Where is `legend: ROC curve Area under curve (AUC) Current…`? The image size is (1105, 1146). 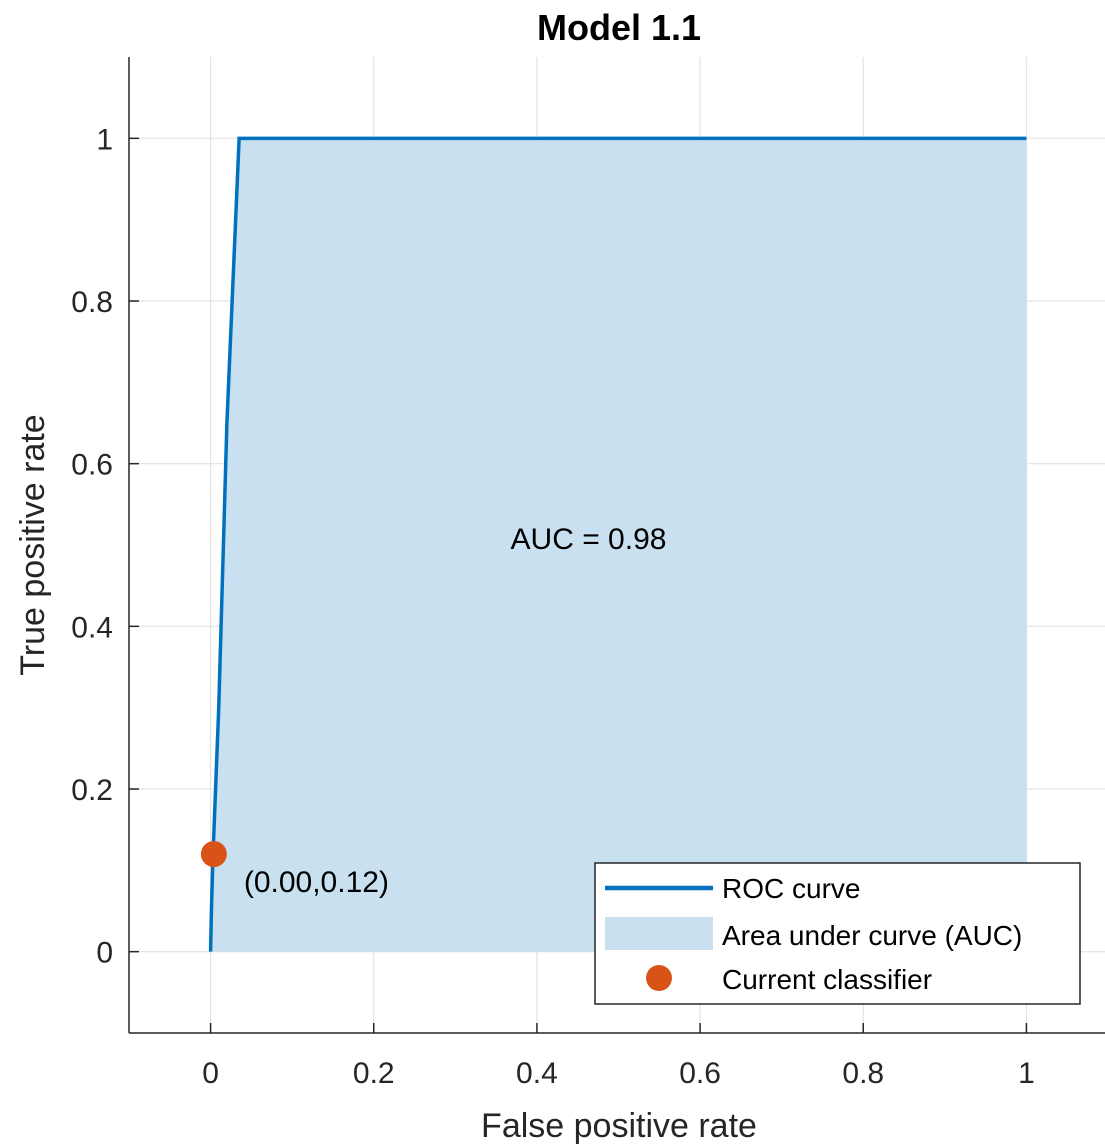 legend: ROC curve Area under curve (AUC) Current… is located at coordinates (837, 933).